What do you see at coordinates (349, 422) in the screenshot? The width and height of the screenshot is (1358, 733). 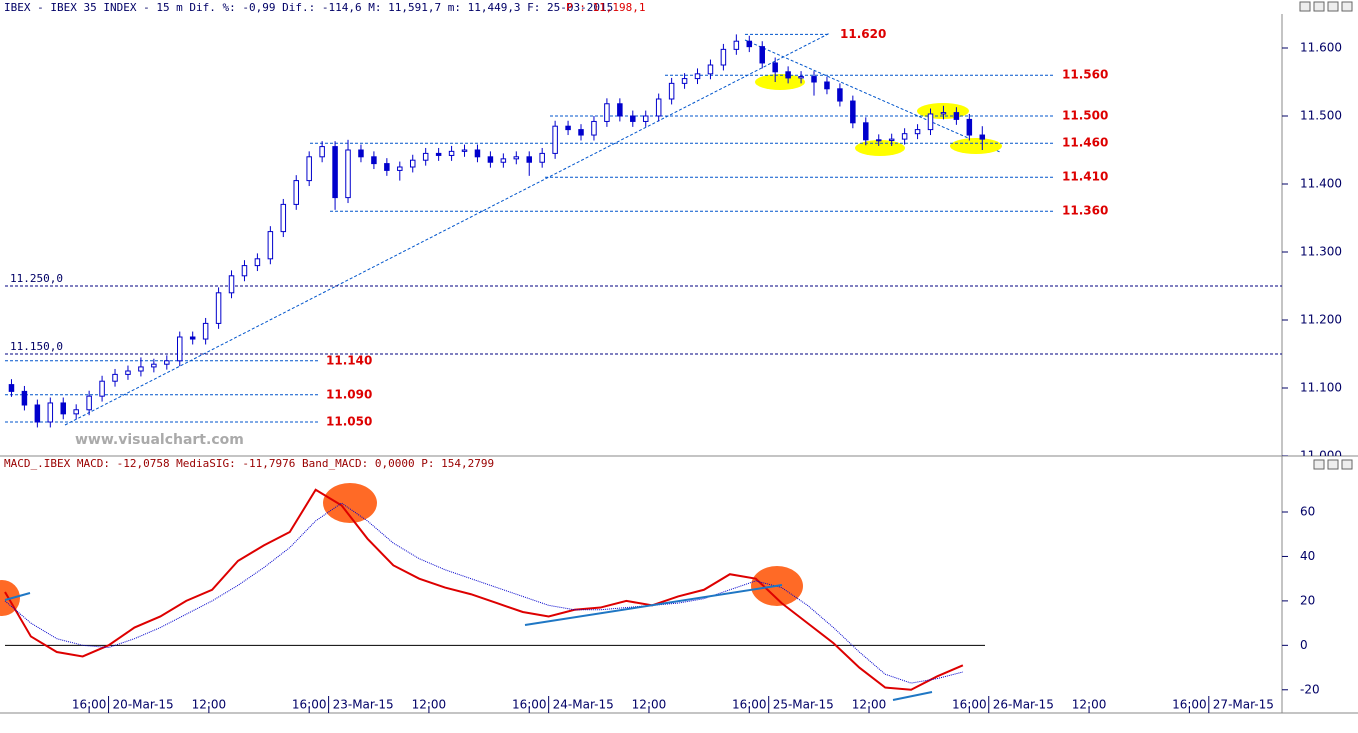 I see `level-label: 11.050` at bounding box center [349, 422].